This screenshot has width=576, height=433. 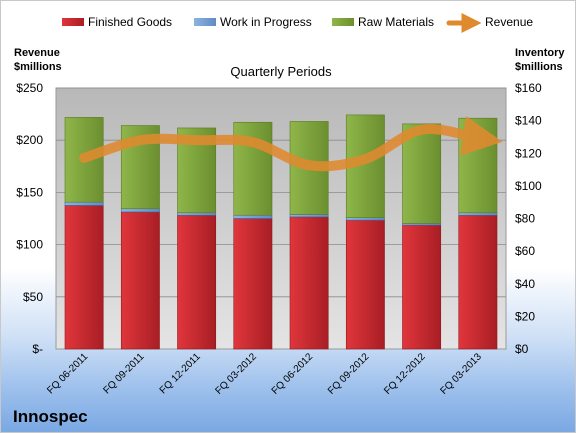 I want to click on x-tick-label: FQ 03-2013, so click(x=461, y=374).